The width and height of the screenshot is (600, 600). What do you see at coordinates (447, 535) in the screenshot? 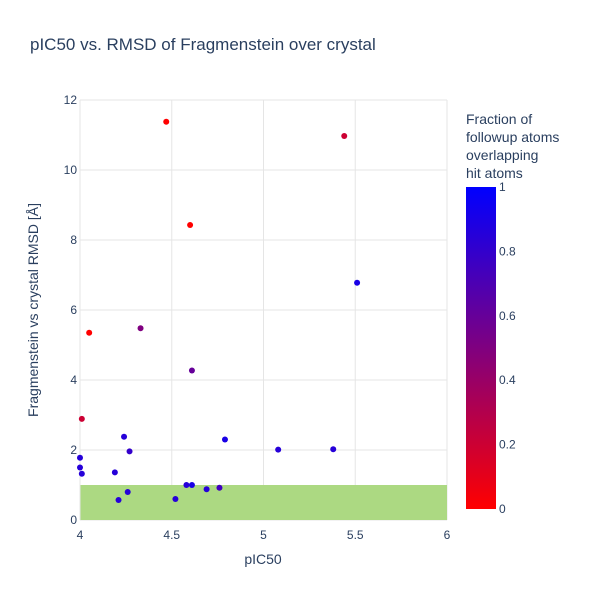
I see `x-tick-label: 6` at bounding box center [447, 535].